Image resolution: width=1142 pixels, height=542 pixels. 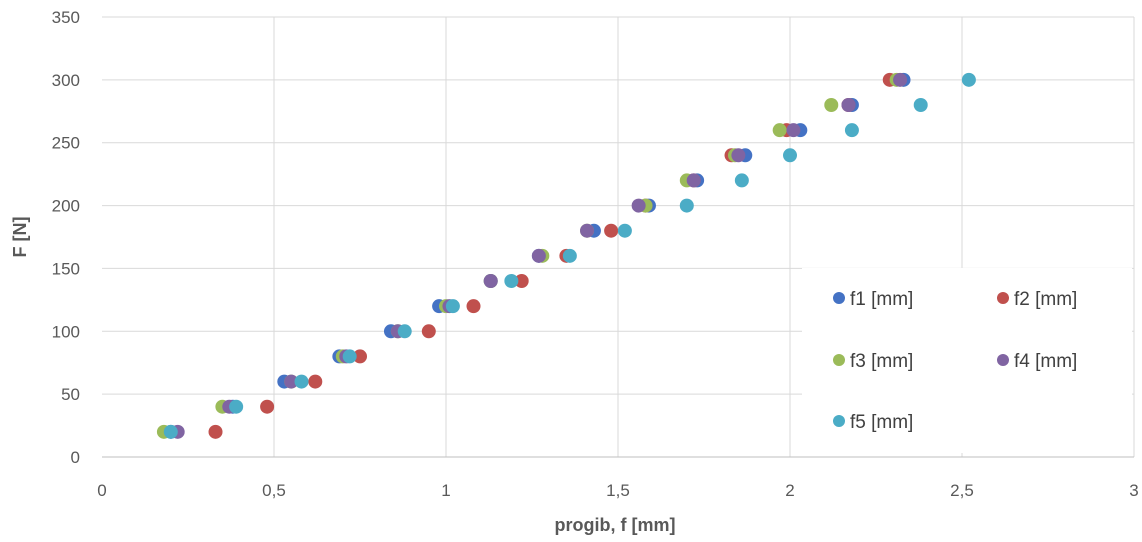 What do you see at coordinates (839, 360) in the screenshot?
I see `legend-marker-f3` at bounding box center [839, 360].